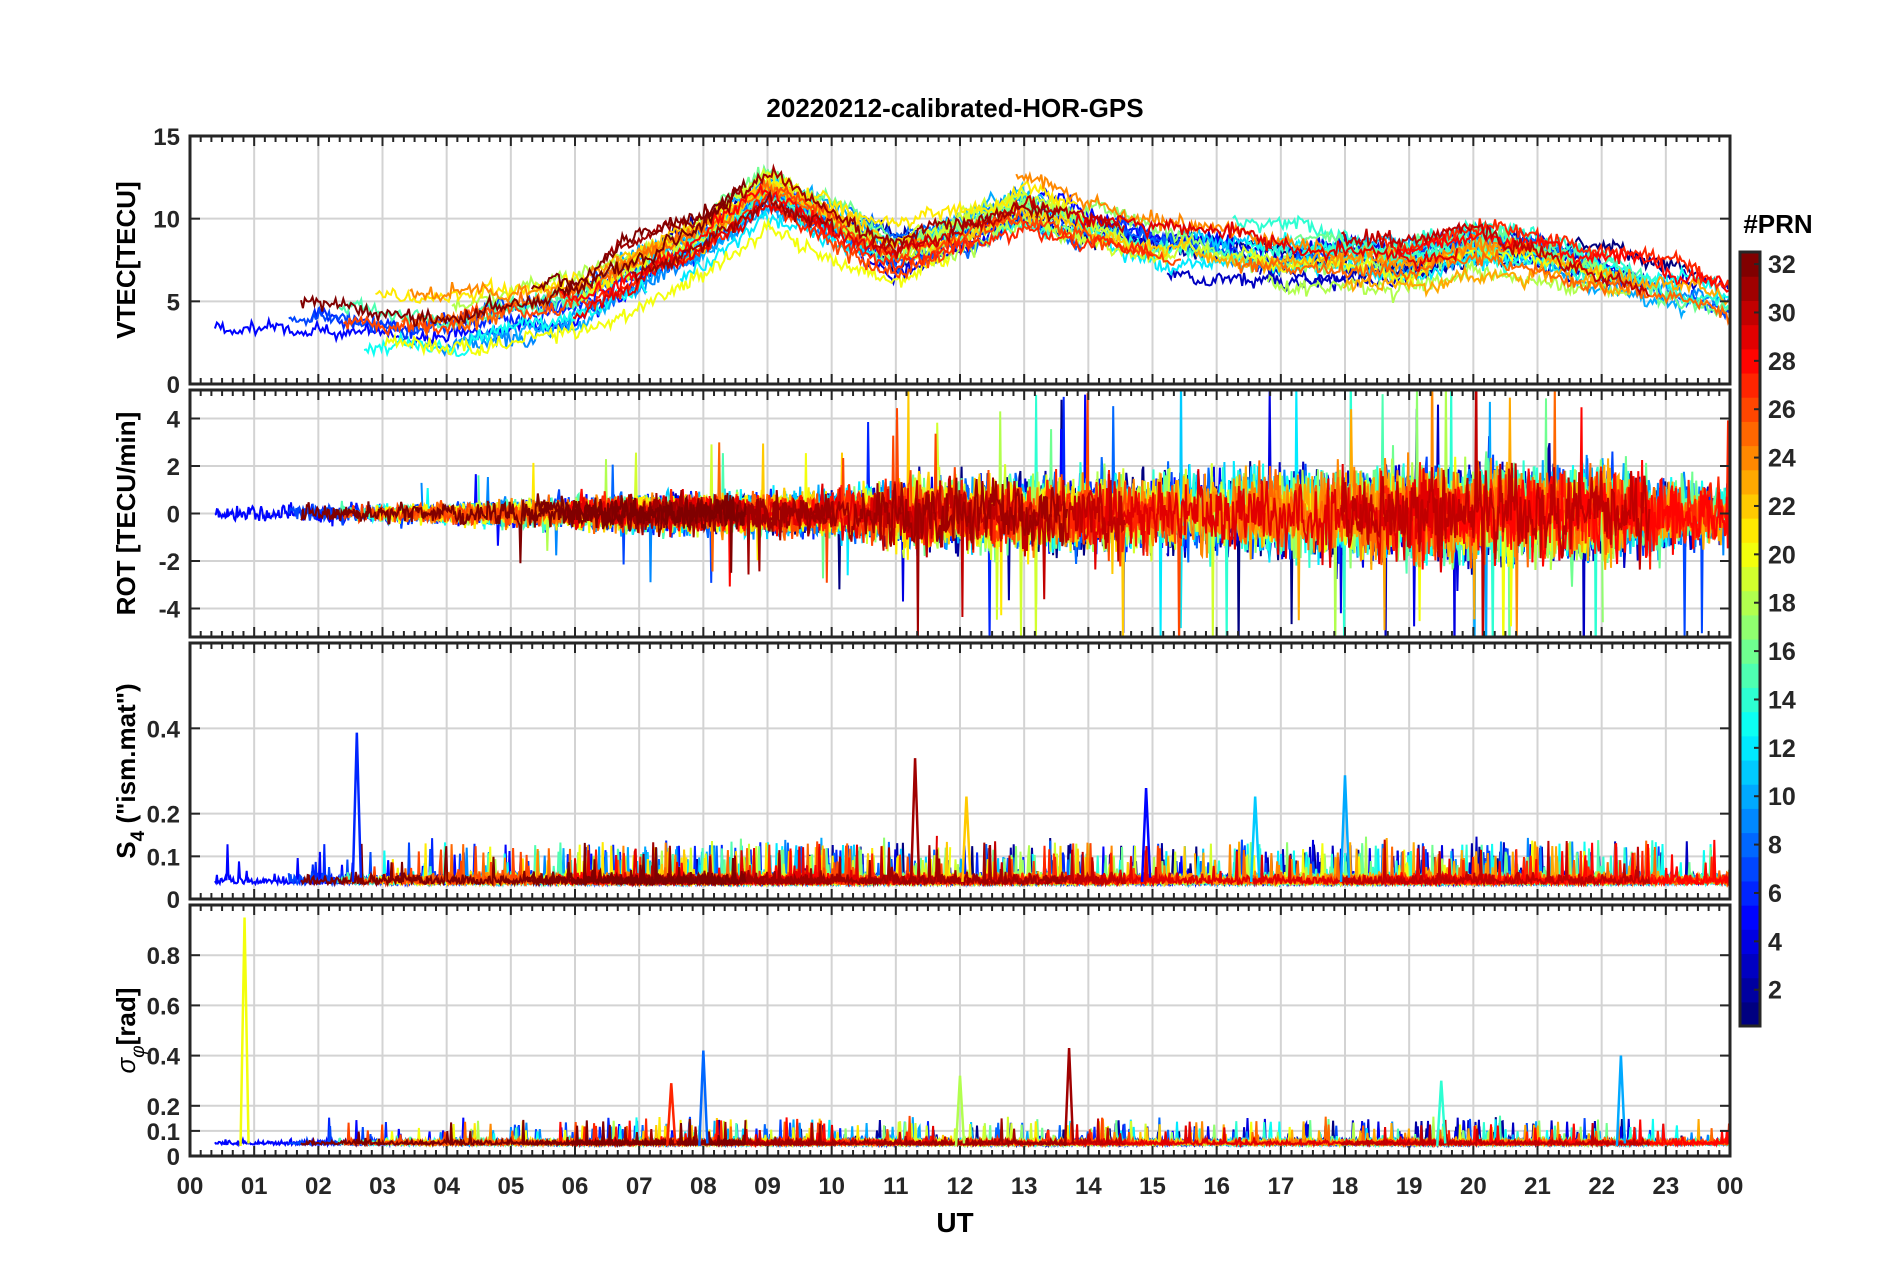 This screenshot has height=1272, width=1902. What do you see at coordinates (954, 108) in the screenshot?
I see `chart-title: 20220212-calibrated-HOR-GPS` at bounding box center [954, 108].